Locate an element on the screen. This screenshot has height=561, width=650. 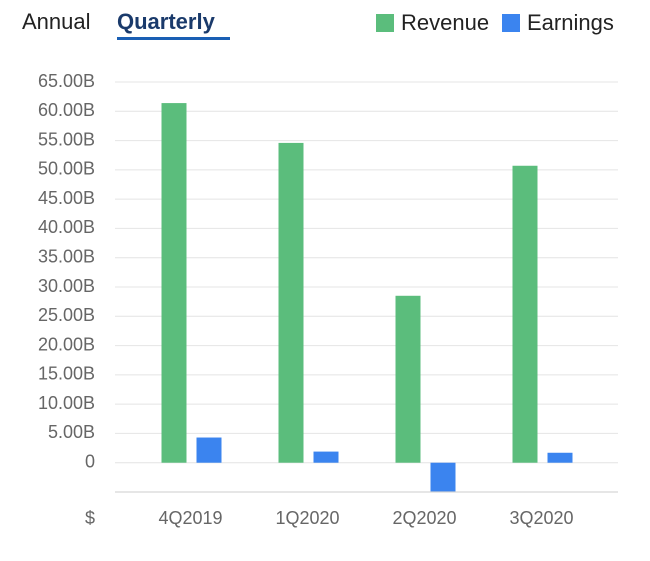
y-tick-label: 20.00B is located at coordinates (66, 344).